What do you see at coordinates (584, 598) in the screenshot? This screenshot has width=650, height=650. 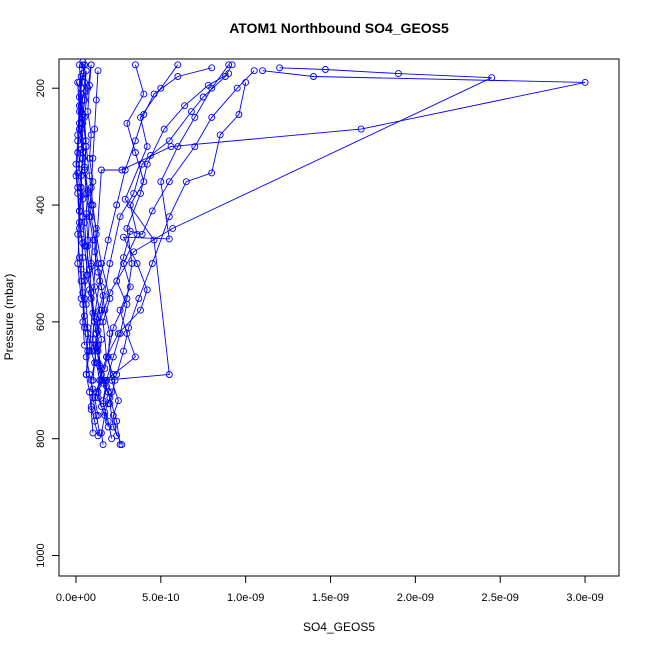 I see `x-tick-label: 3.0e-09` at bounding box center [584, 598].